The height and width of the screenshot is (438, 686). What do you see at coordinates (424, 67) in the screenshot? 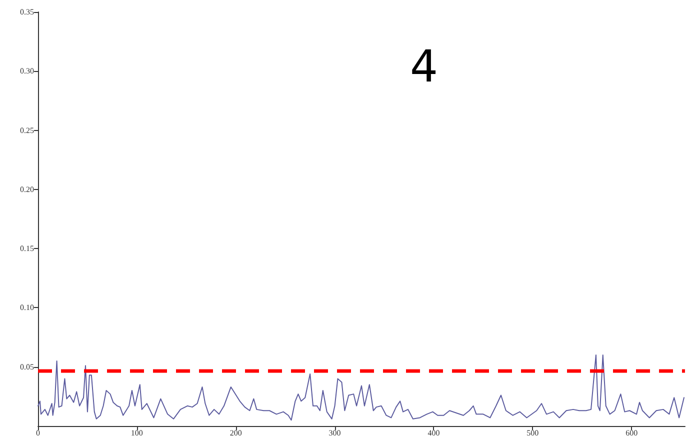
I see `text: 4` at bounding box center [424, 67].